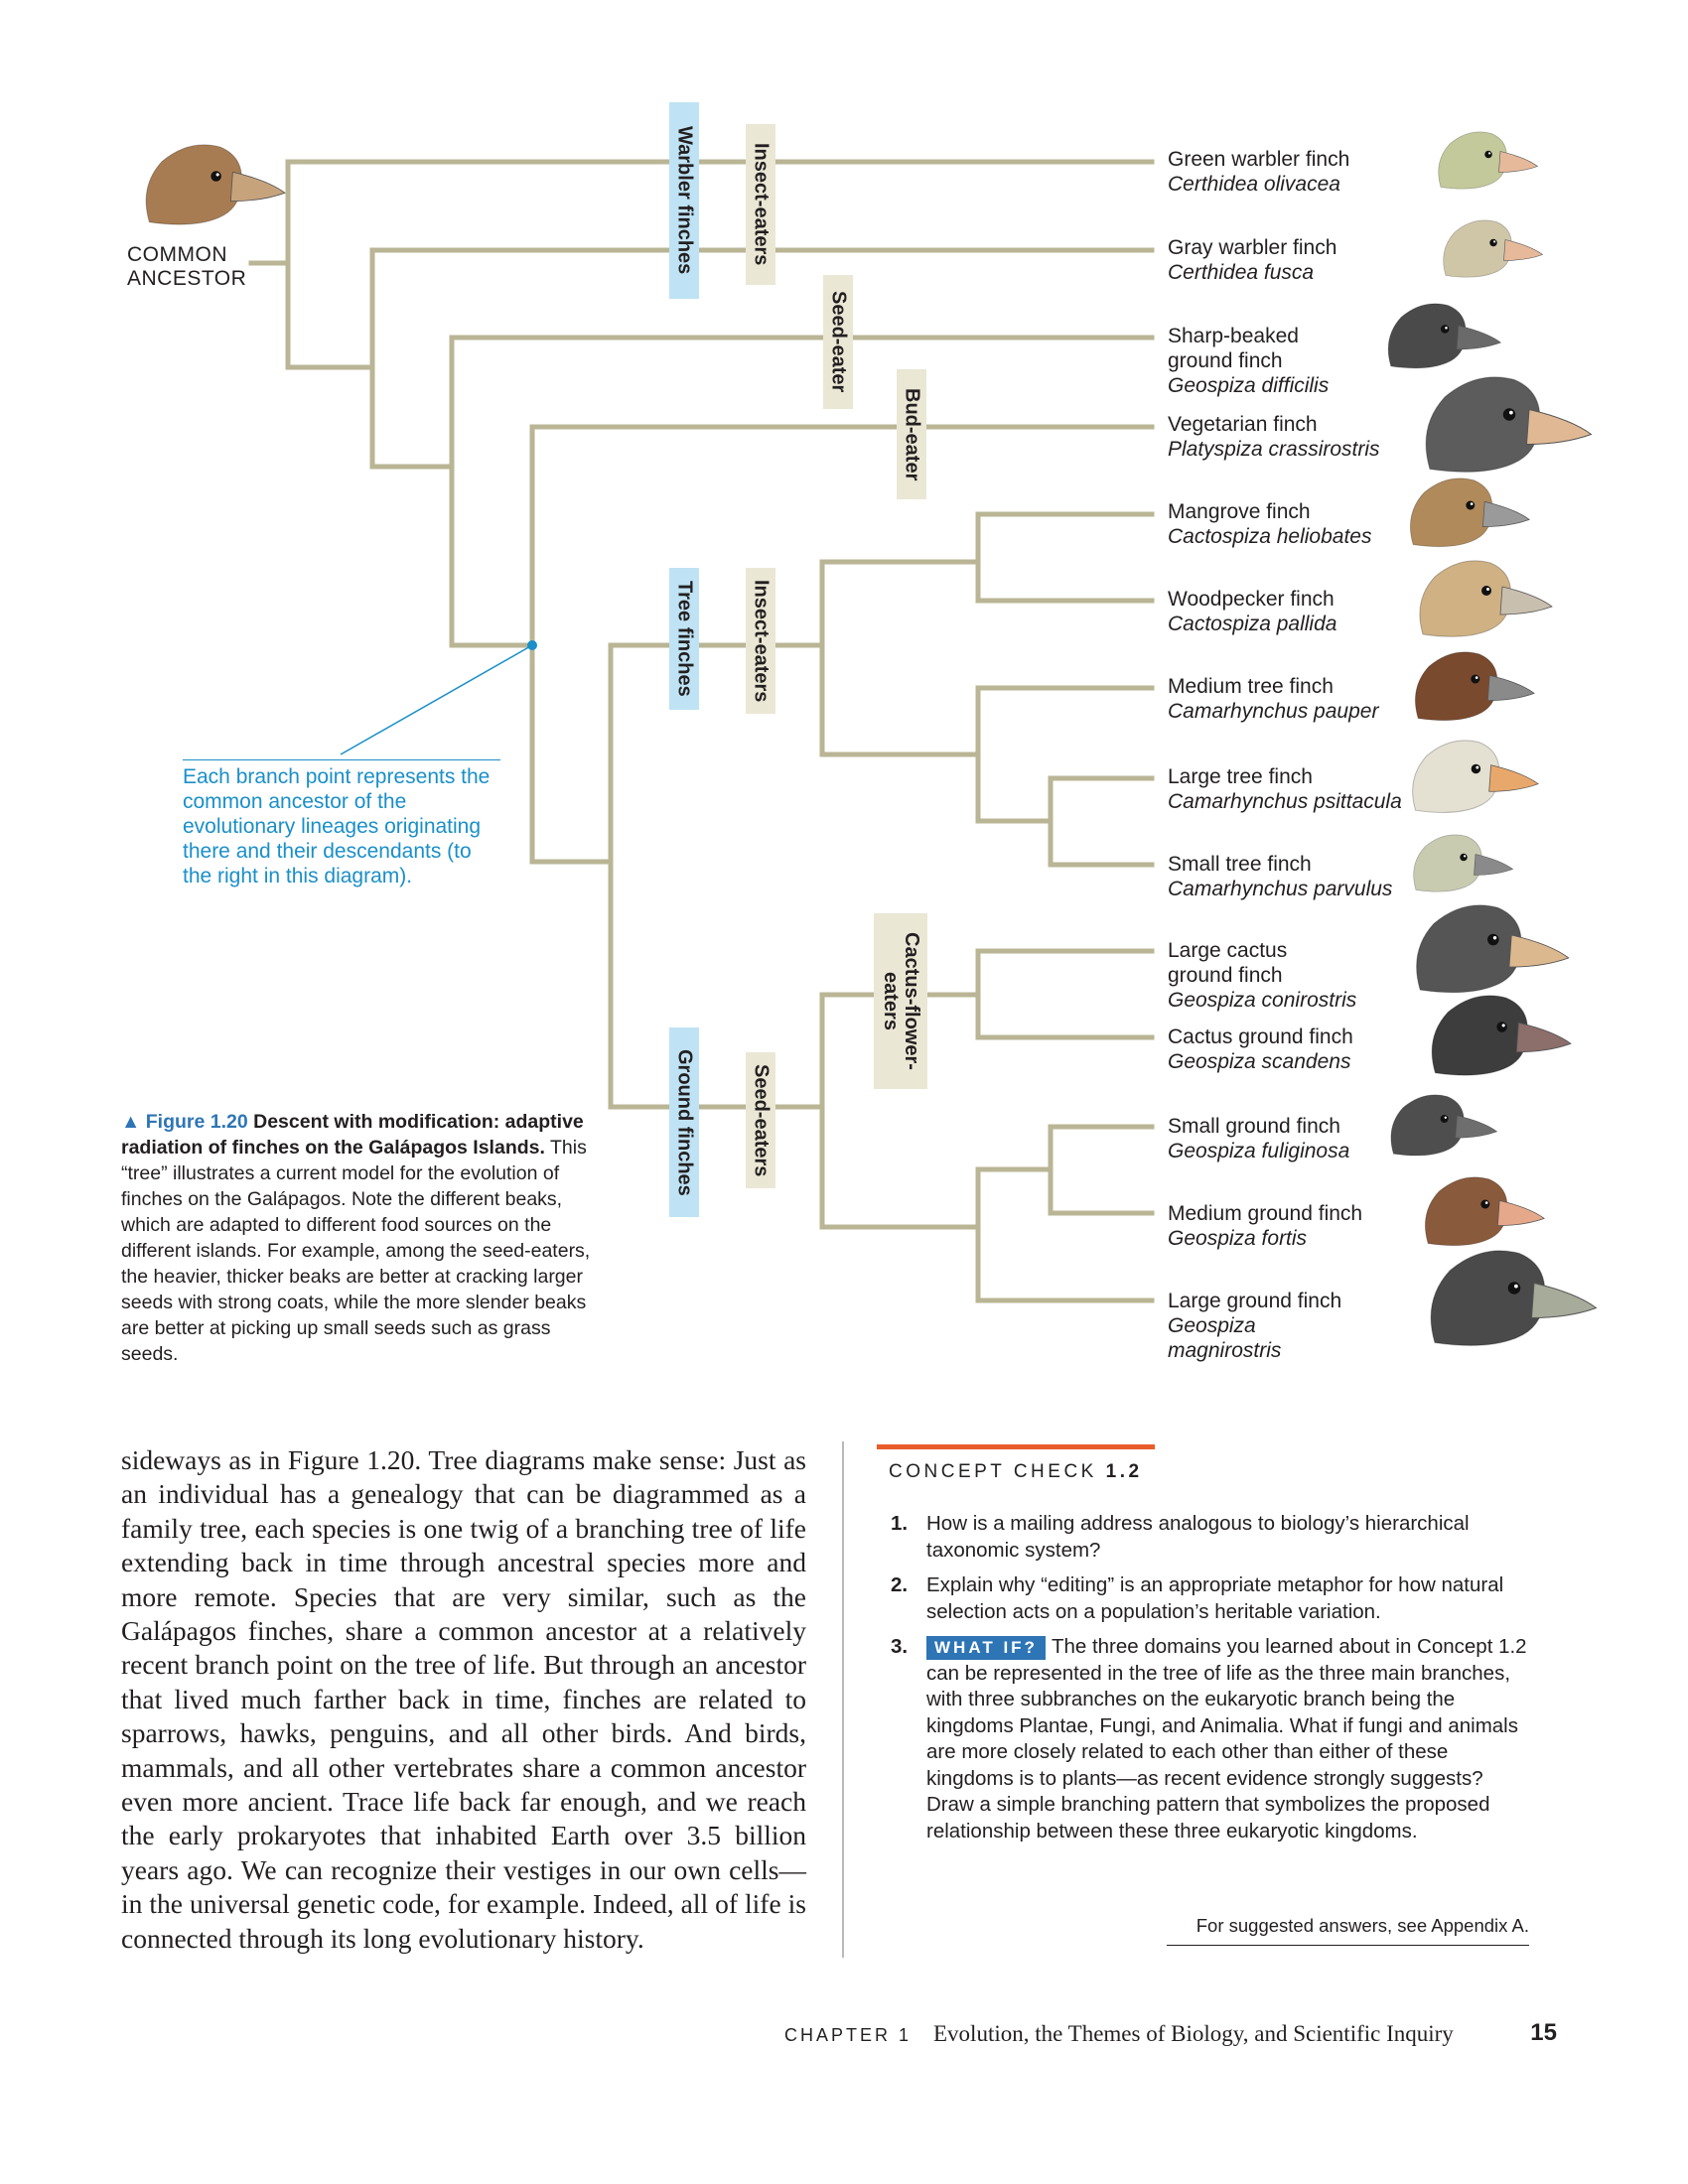 The width and height of the screenshot is (1688, 2184). I want to click on branch-point-marker, so click(532, 645).